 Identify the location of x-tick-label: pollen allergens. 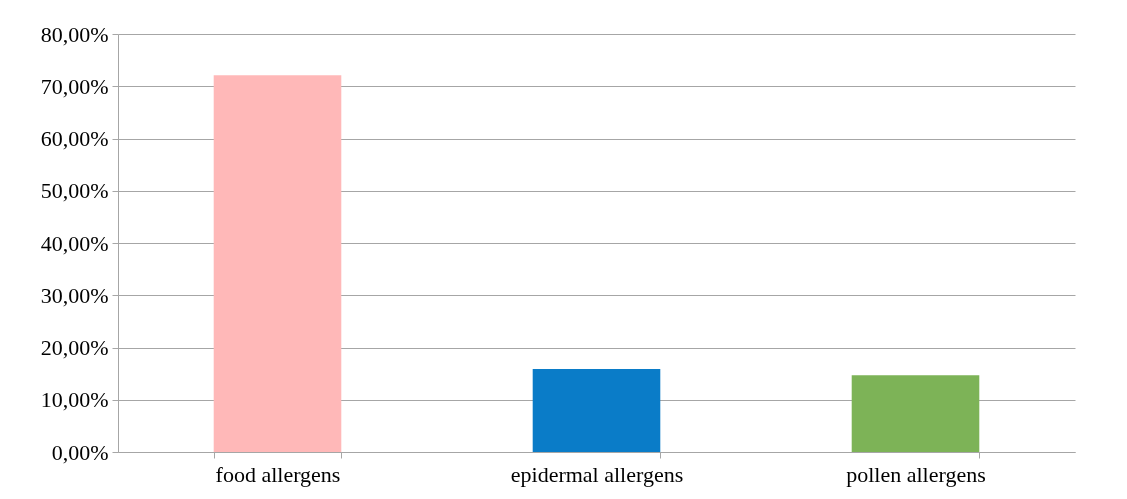
(916, 474).